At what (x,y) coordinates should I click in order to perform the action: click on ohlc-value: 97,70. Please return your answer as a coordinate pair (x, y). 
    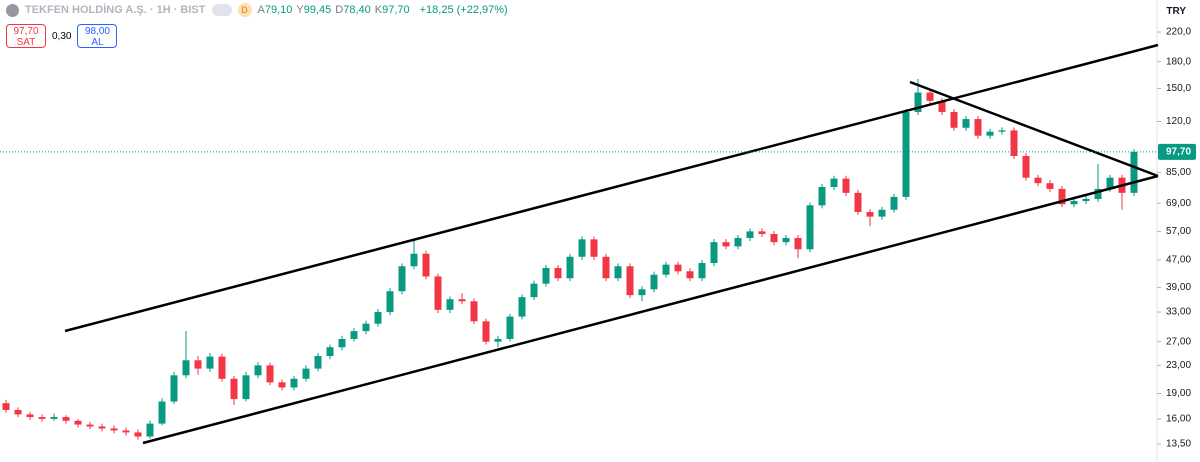
    Looking at the image, I should click on (396, 10).